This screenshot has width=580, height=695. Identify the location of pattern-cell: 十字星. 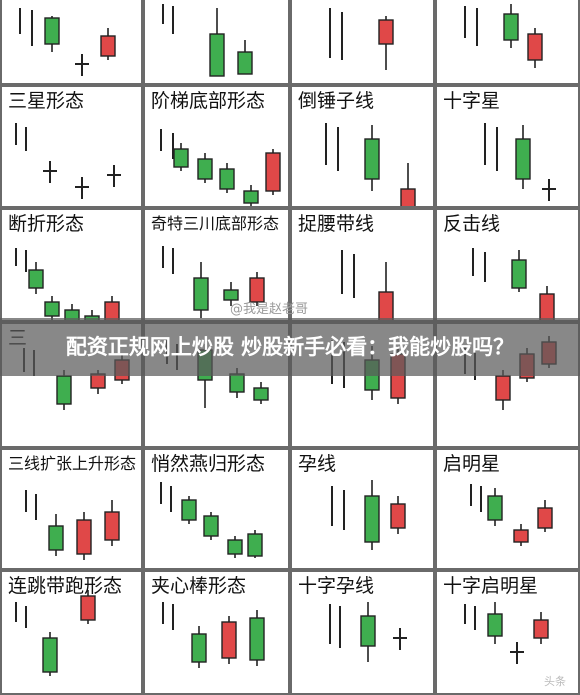
(507, 146).